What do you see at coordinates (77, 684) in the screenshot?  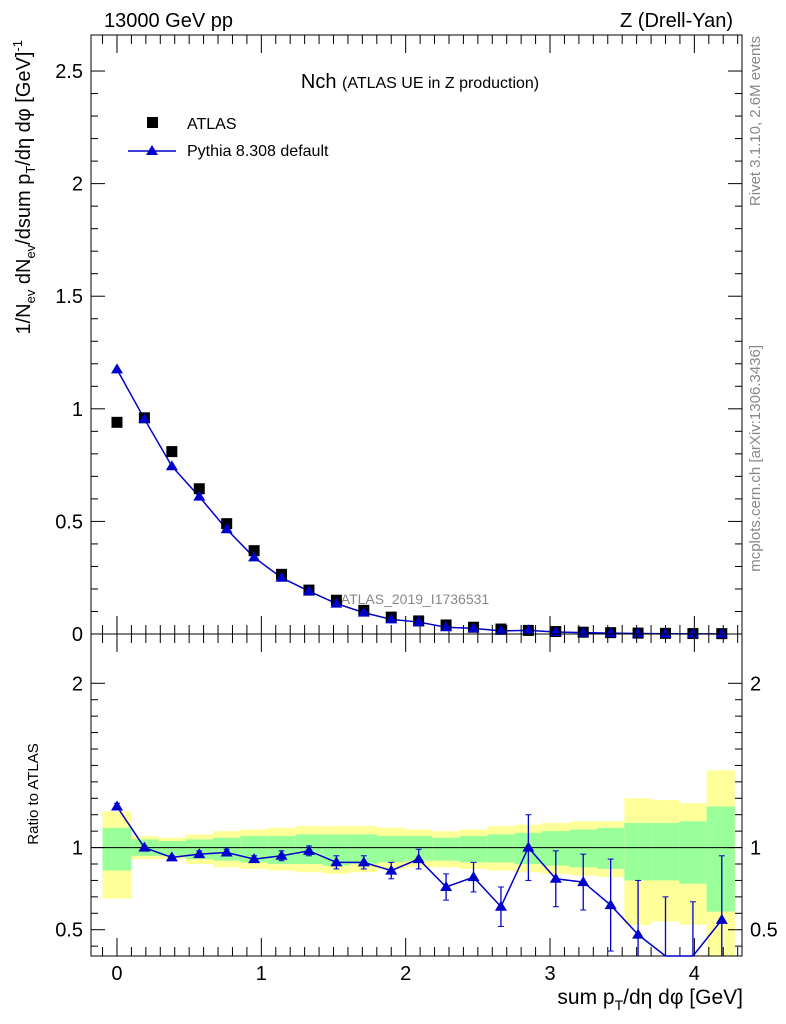 I see `ratio-y-tick-label: 2` at bounding box center [77, 684].